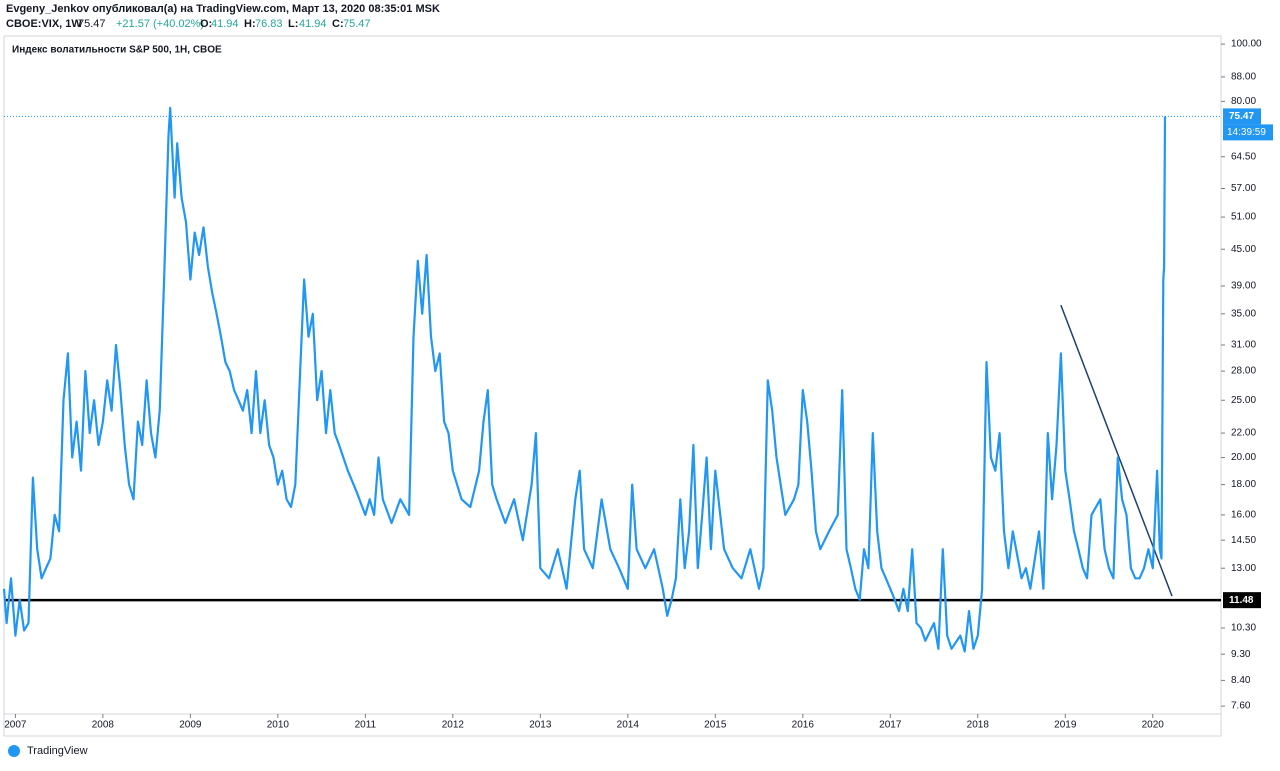 This screenshot has width=1280, height=771. Describe the element at coordinates (1246, 44) in the screenshot. I see `y-tick-label: 100.00` at that location.